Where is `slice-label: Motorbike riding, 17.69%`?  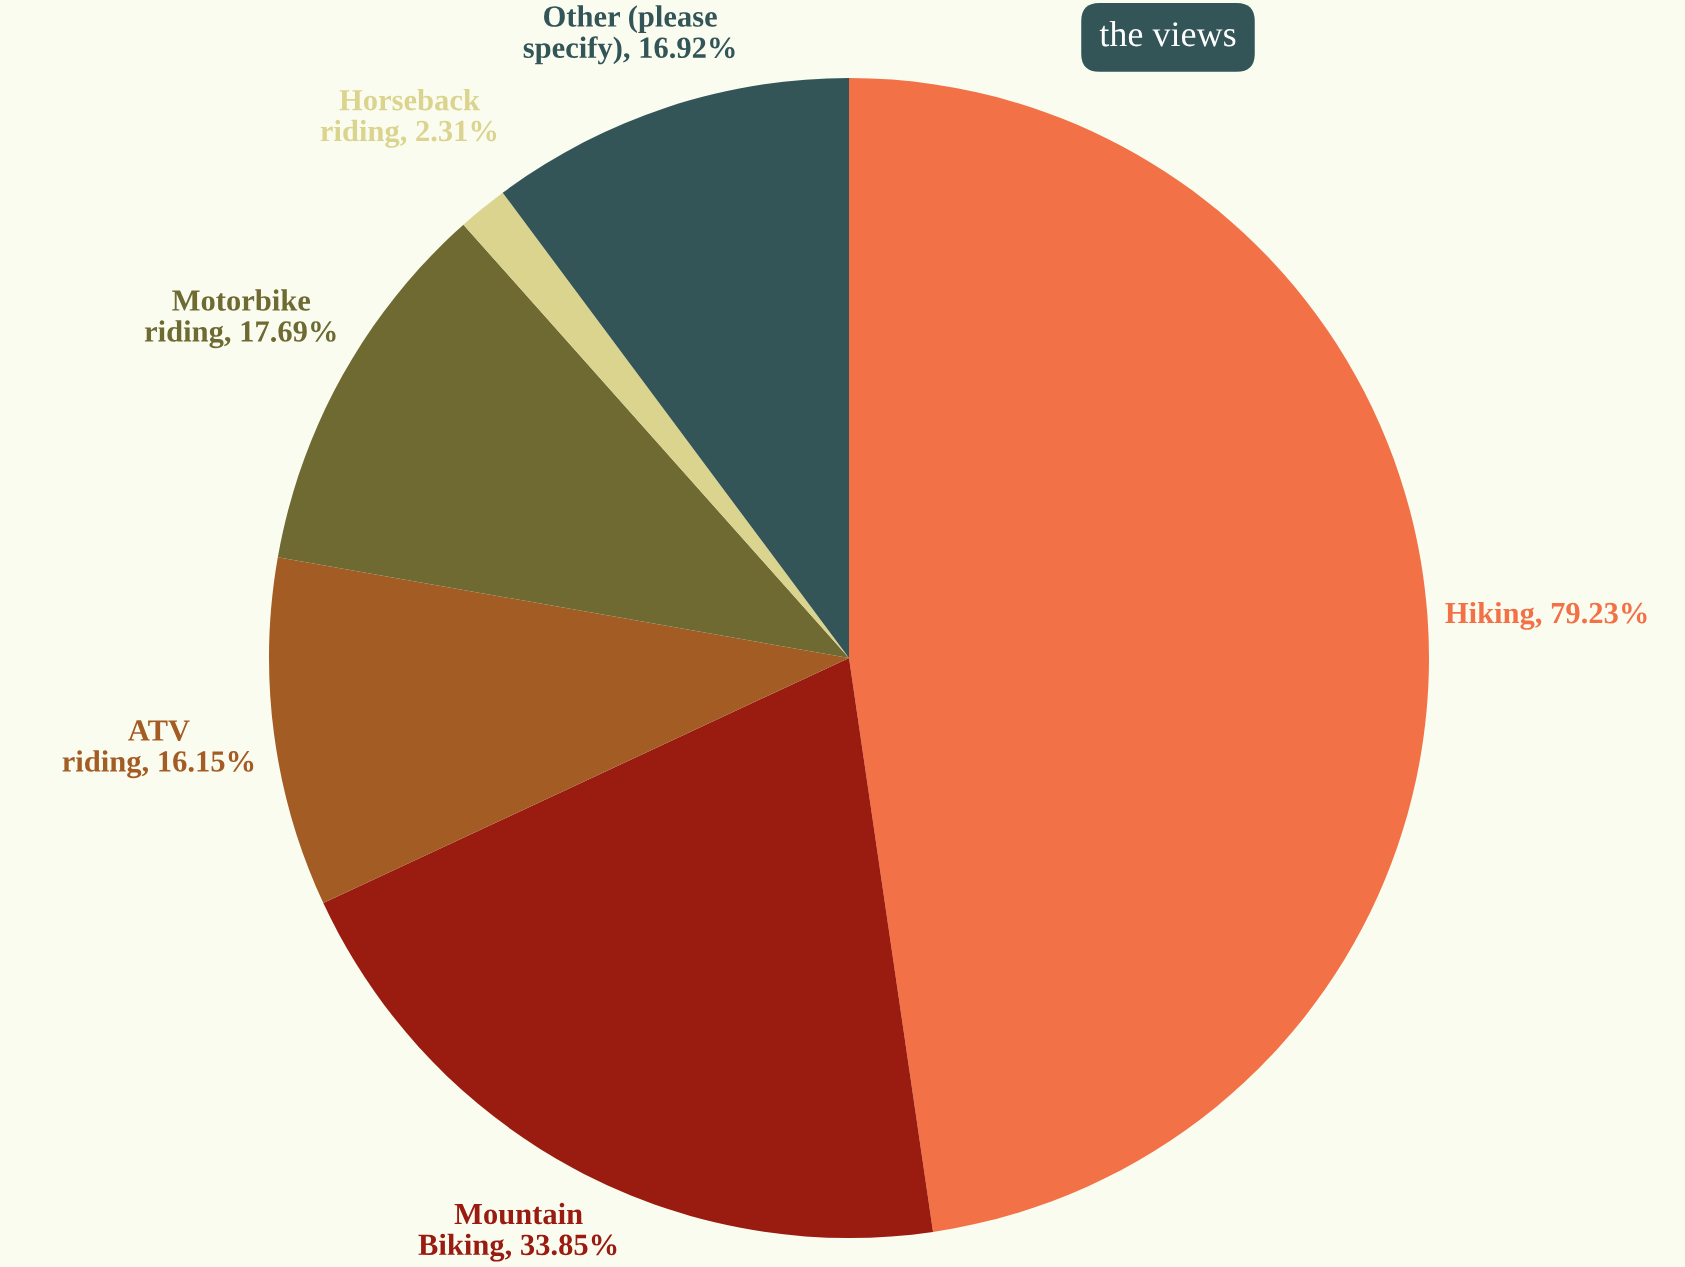
slice-label: Motorbike riding, 17.69% is located at coordinates (240, 319).